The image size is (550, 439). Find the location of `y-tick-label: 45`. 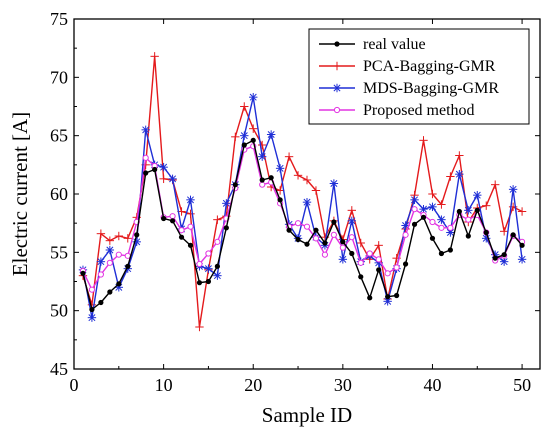

y-tick-label: 45 is located at coordinates (59, 369).